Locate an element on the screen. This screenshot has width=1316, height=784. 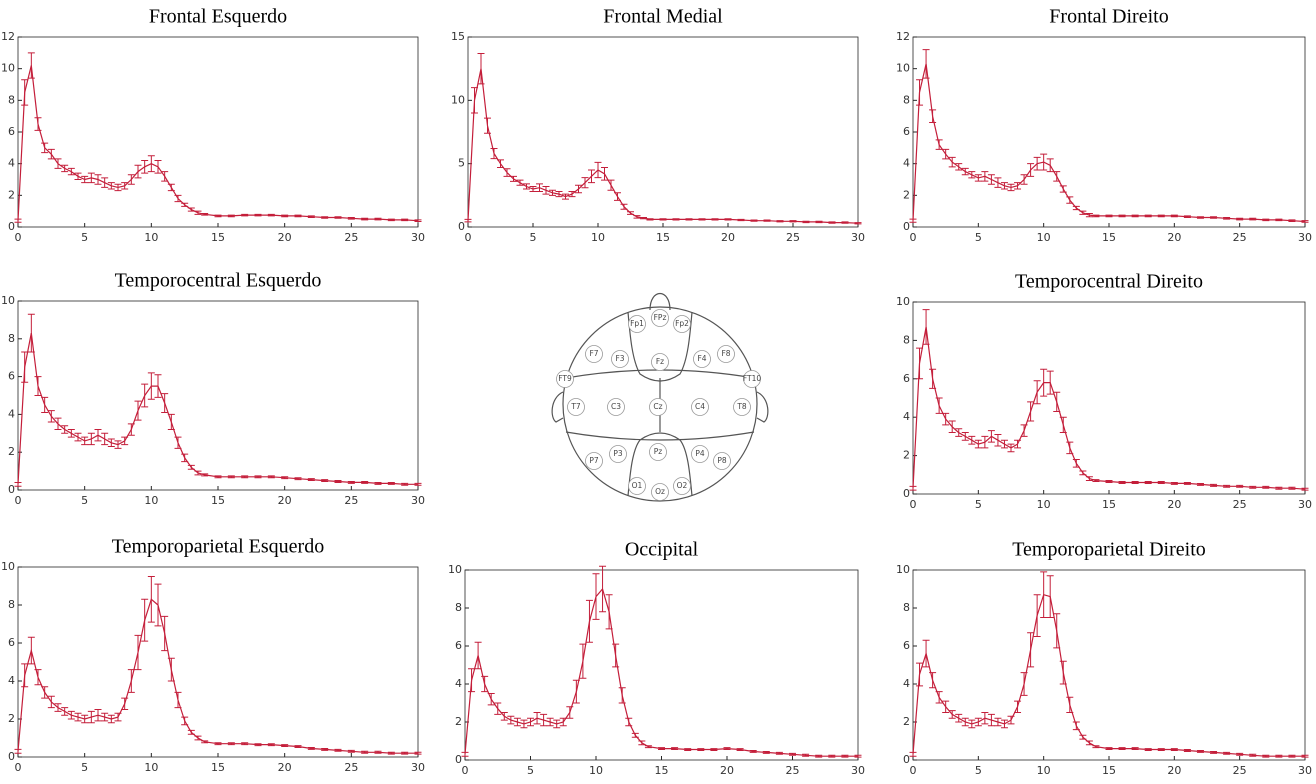
left-ear is located at coordinates (557, 407).